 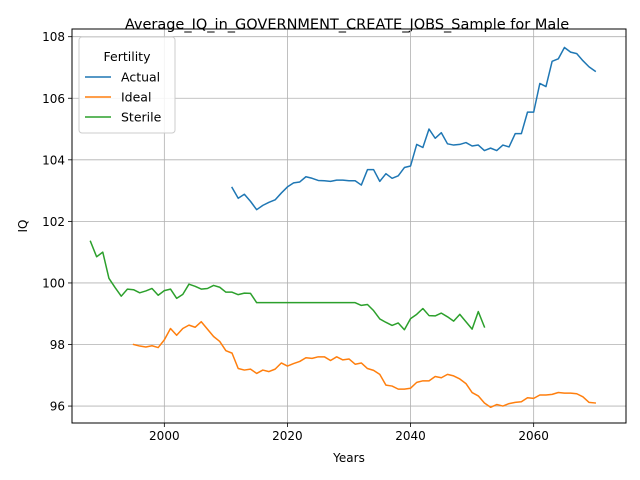 I want to click on legend-label-actual: Actual, so click(x=140, y=77).